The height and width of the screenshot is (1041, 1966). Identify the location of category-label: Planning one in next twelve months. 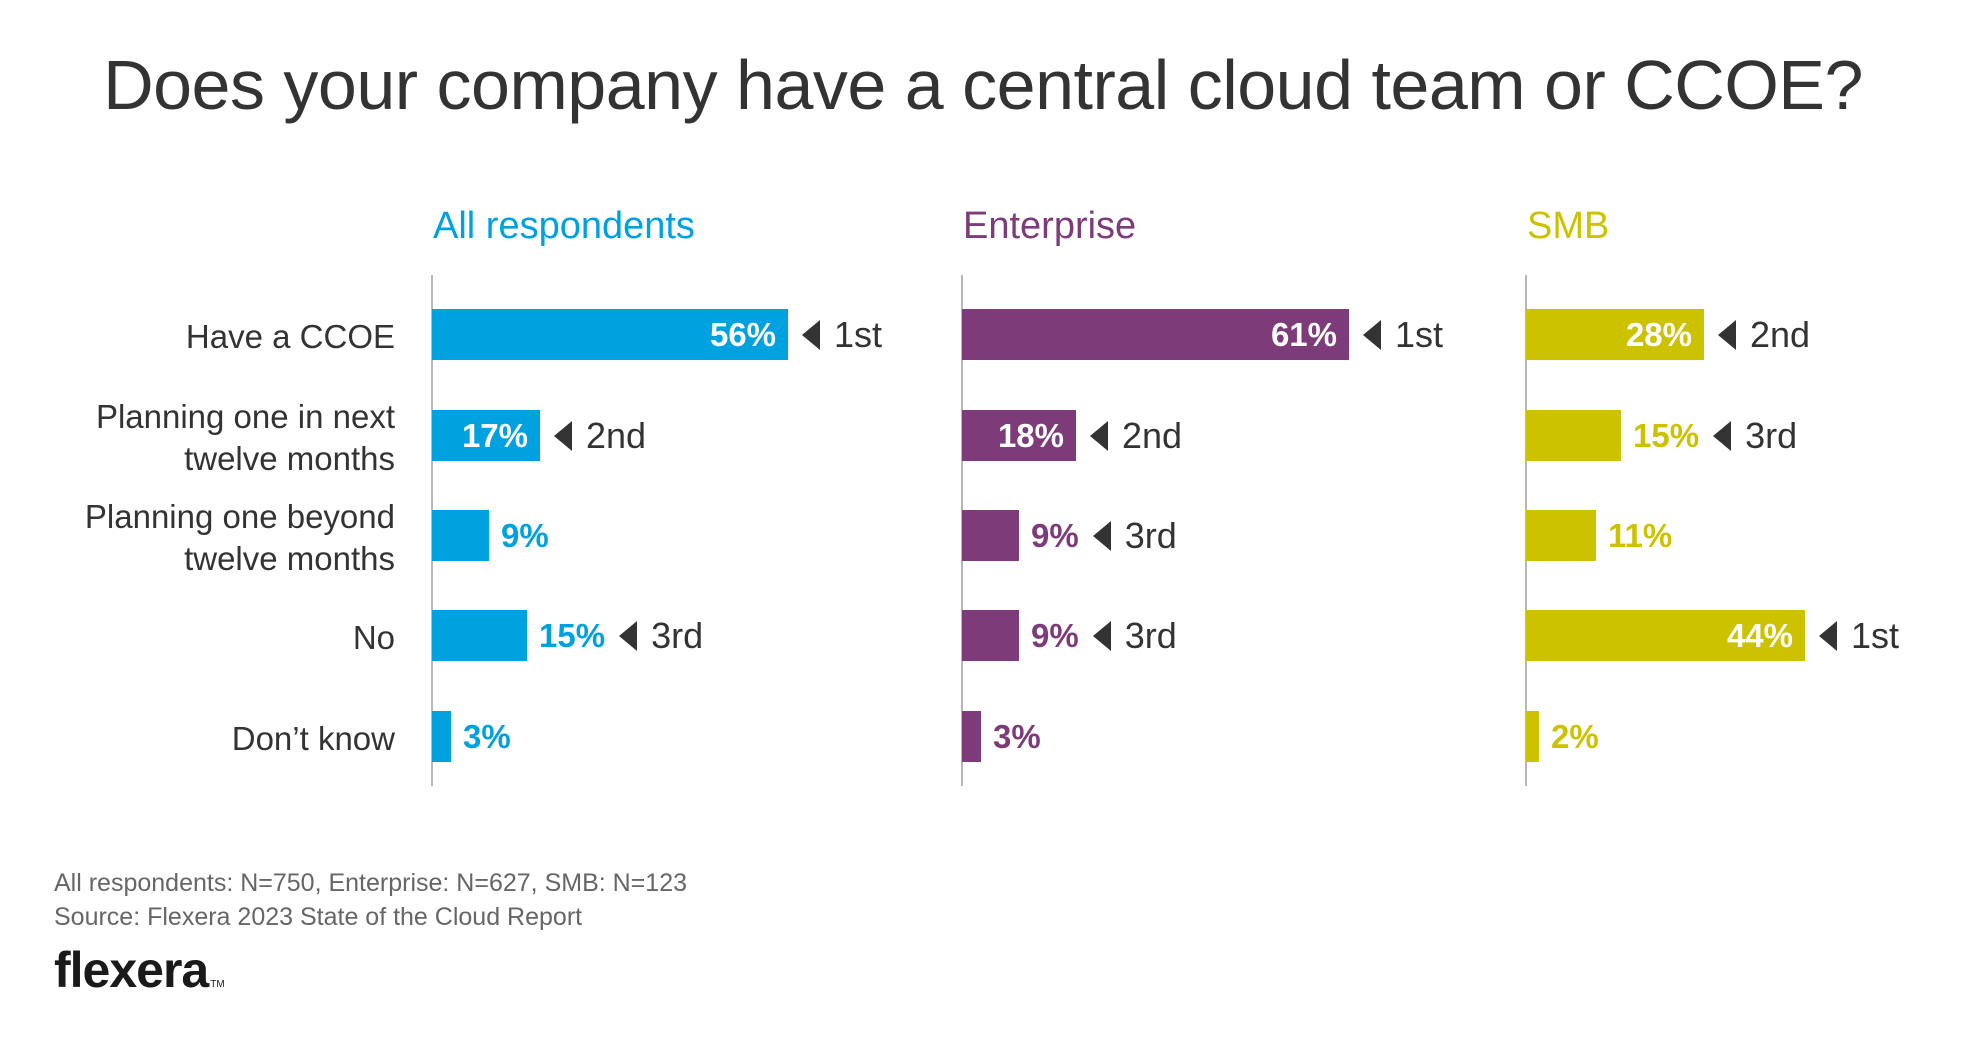
(205, 438).